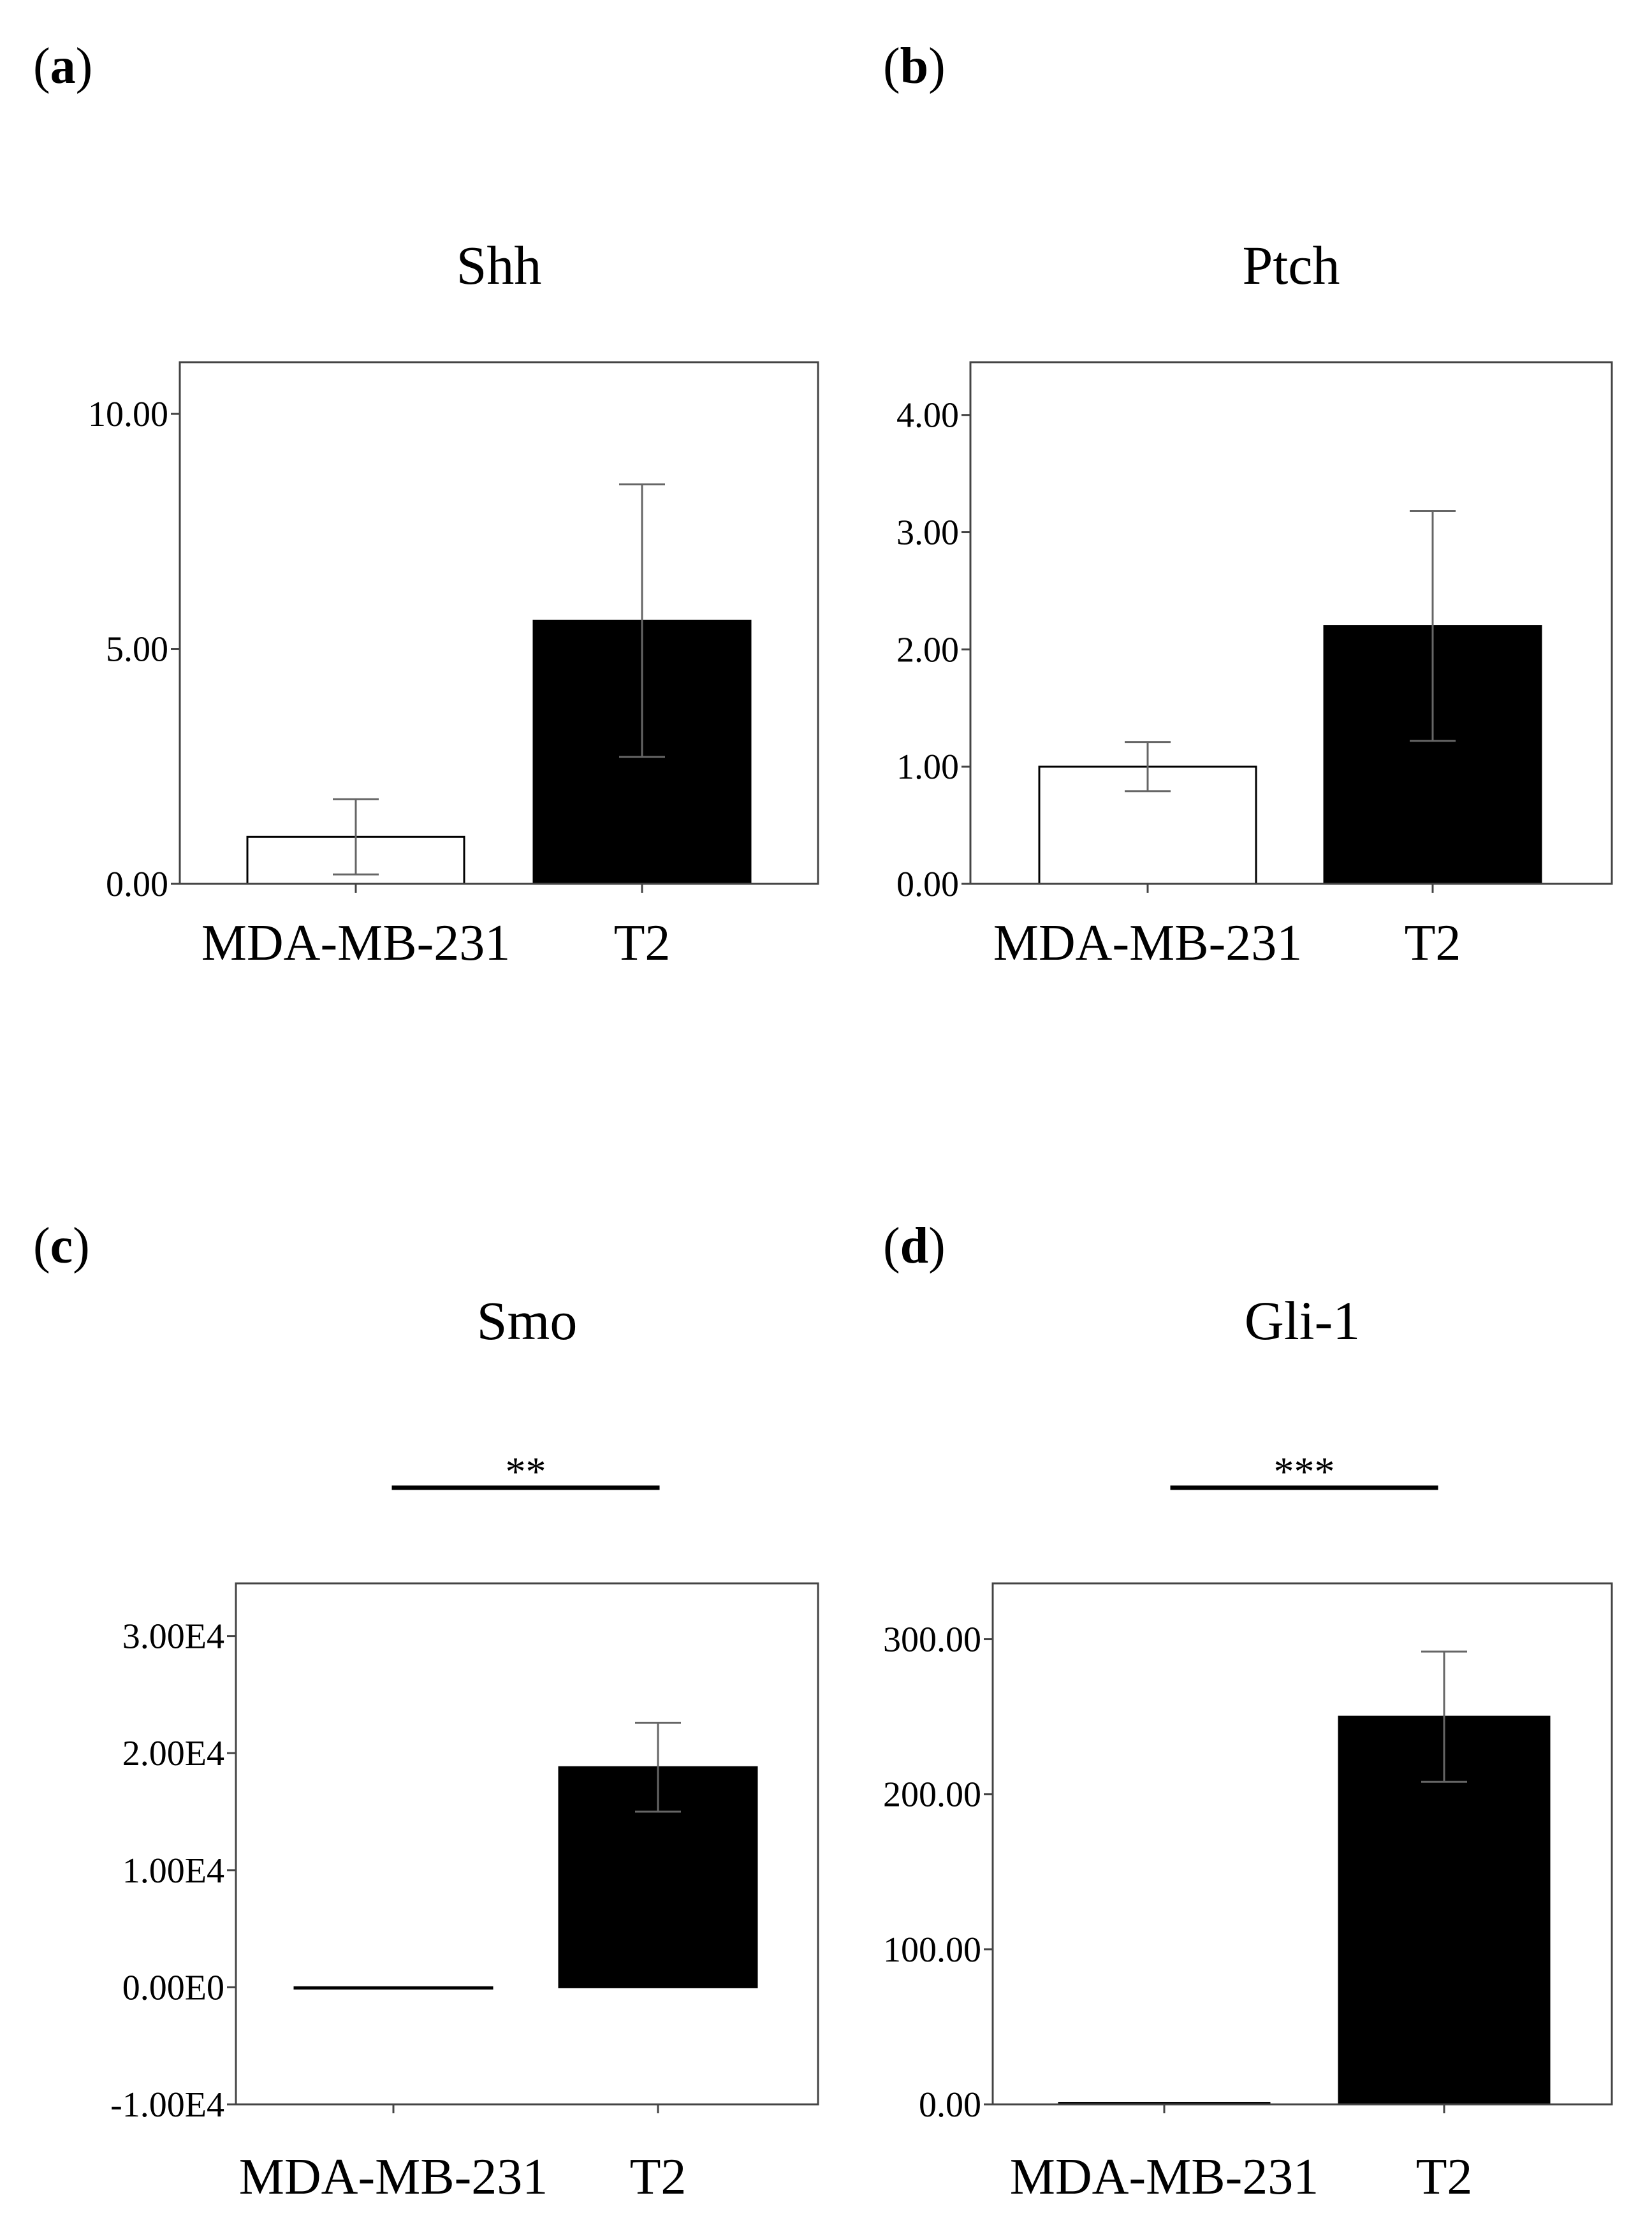 The height and width of the screenshot is (2237, 1652). What do you see at coordinates (500, 265) in the screenshot?
I see `chart-title: Shh` at bounding box center [500, 265].